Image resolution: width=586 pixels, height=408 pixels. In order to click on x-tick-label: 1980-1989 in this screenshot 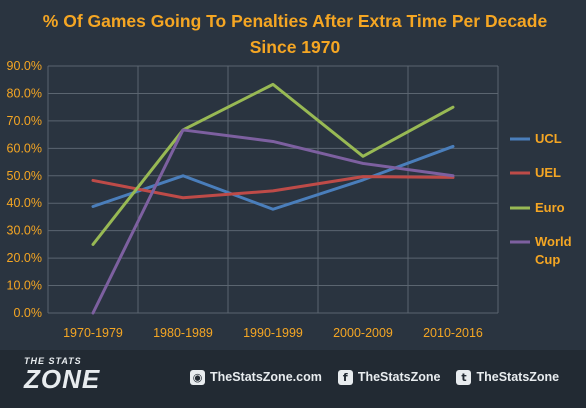, I will do `click(183, 333)`.